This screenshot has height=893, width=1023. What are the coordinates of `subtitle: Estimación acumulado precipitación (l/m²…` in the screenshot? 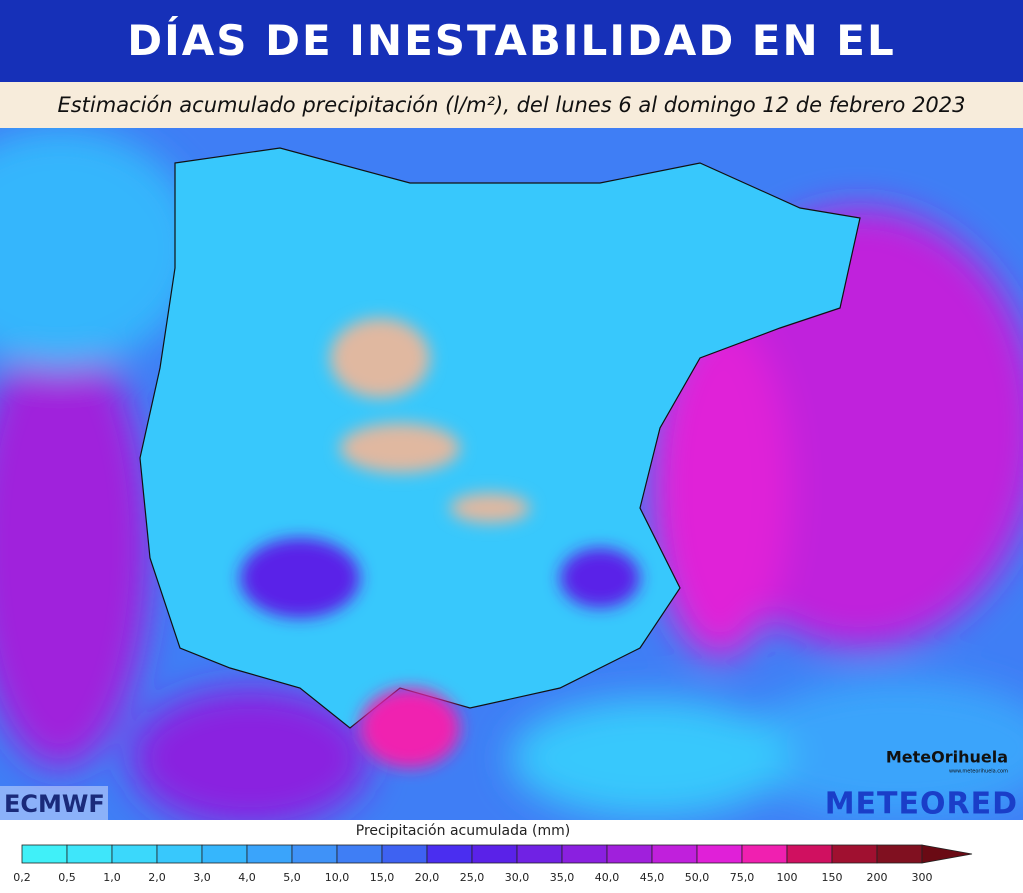 It's located at (511, 105).